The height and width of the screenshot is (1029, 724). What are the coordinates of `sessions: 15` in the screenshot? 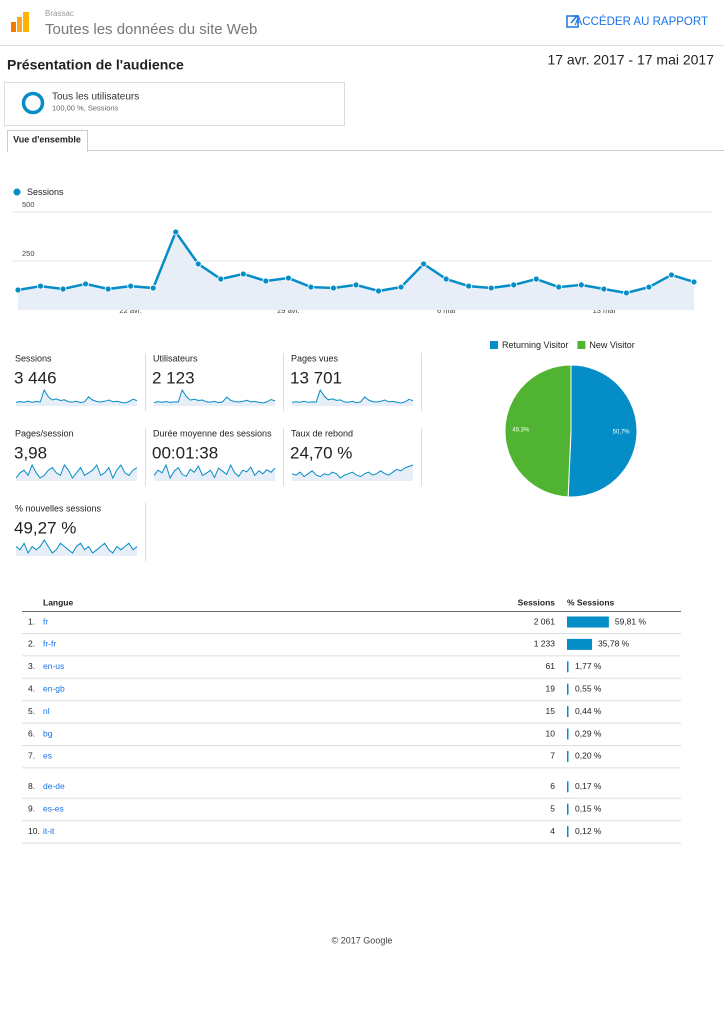 It's located at (551, 711).